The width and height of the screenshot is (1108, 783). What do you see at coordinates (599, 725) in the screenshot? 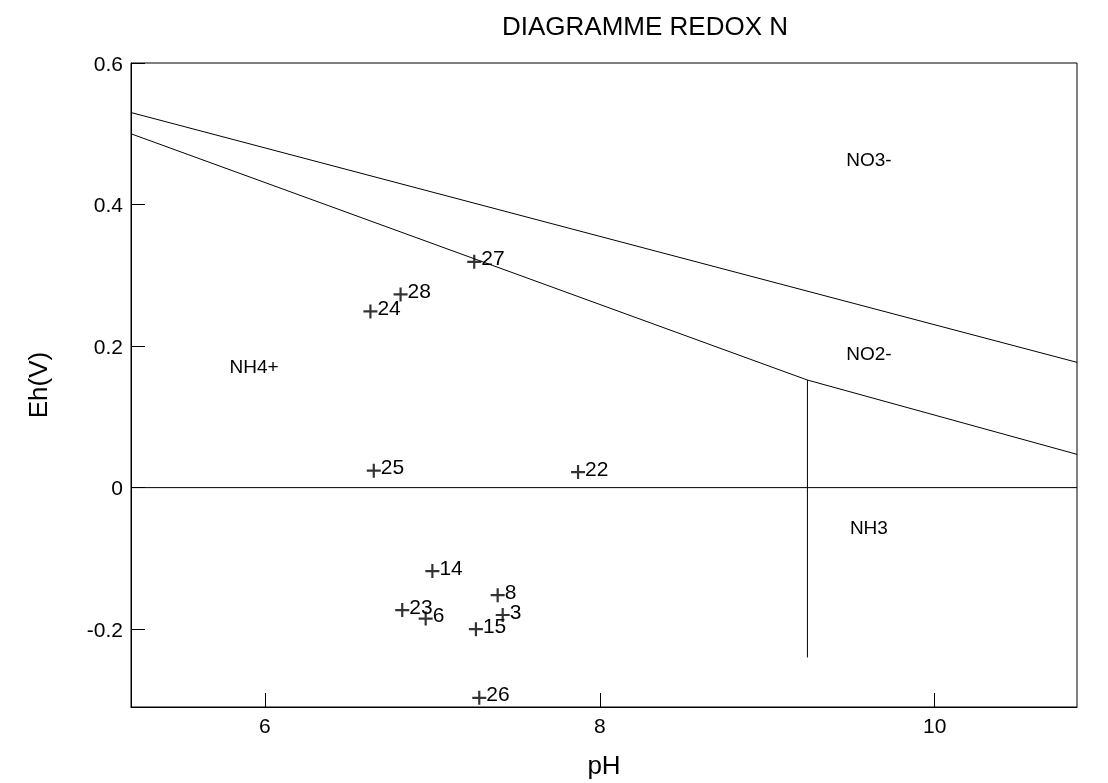
I see `x-tick-label: 8` at bounding box center [599, 725].